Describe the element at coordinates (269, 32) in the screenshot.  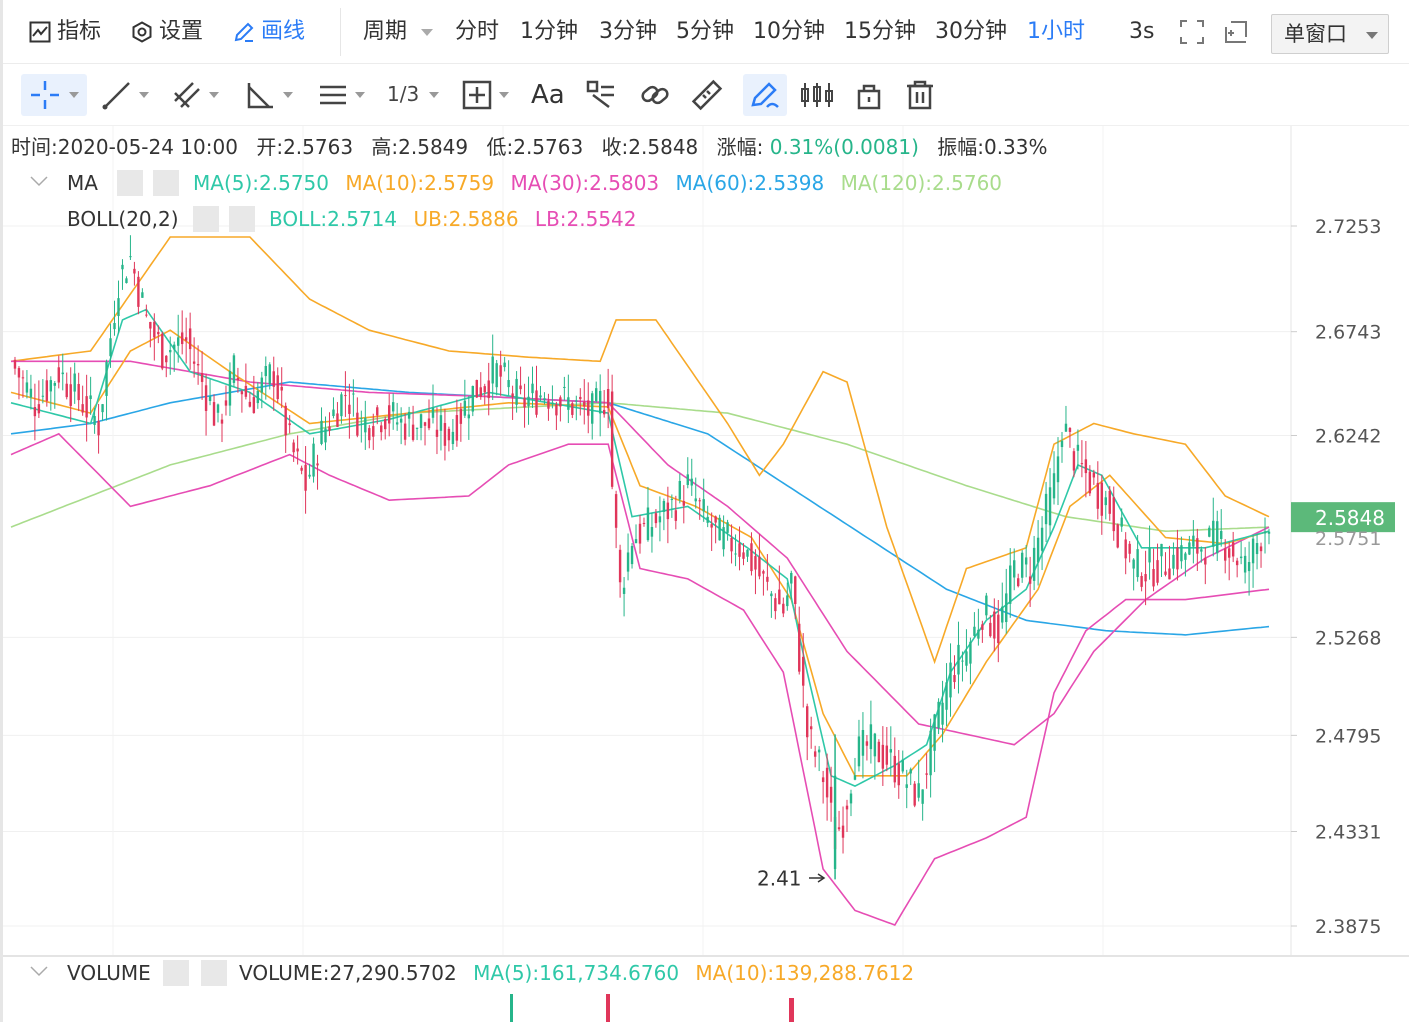
I see `draw-button: 画线` at that location.